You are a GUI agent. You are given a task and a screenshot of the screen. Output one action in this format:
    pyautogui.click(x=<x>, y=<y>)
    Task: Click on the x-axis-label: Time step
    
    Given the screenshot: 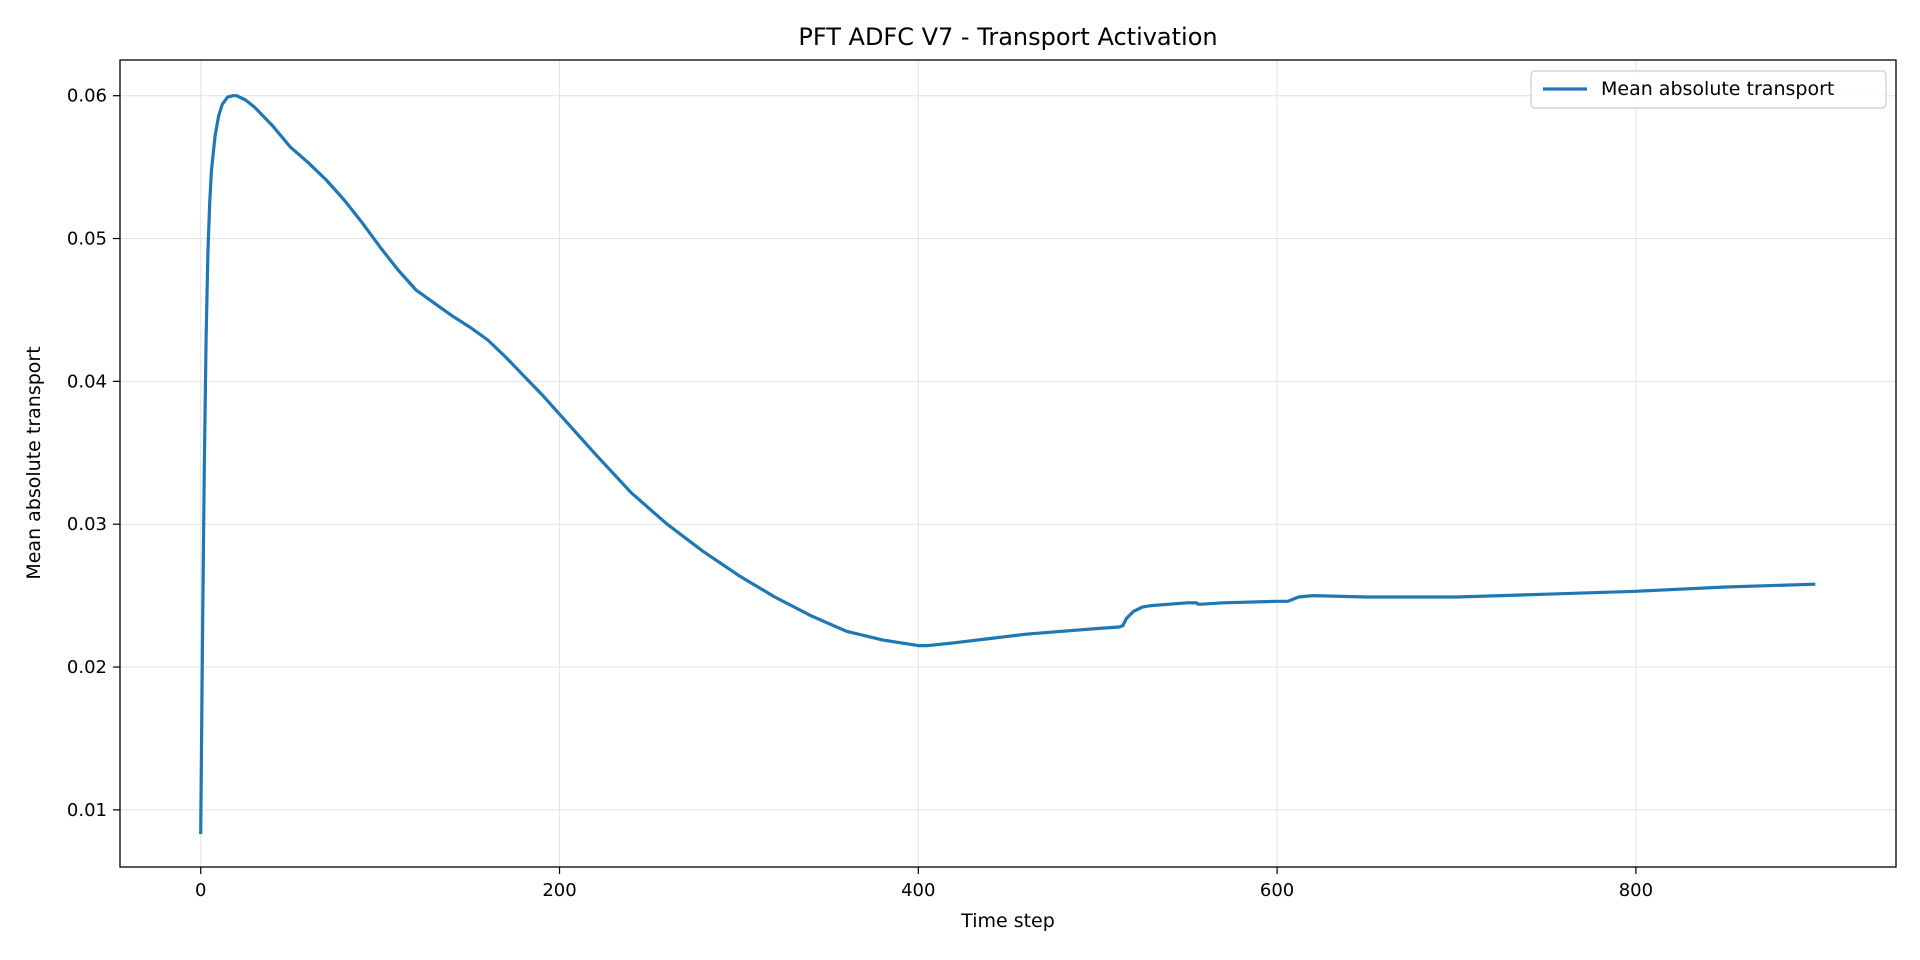 What is the action you would take?
    pyautogui.click(x=1007, y=921)
    